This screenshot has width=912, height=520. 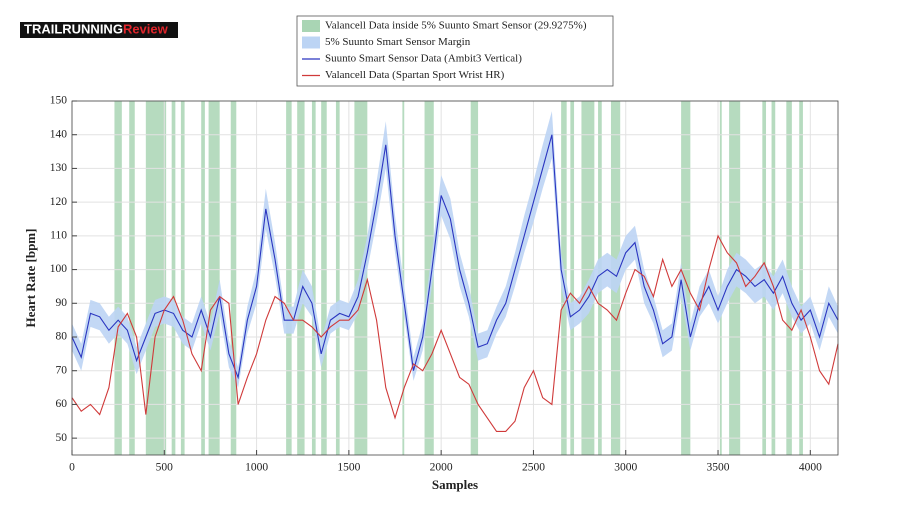 What do you see at coordinates (441, 468) in the screenshot?
I see `x-tick-label: 2000` at bounding box center [441, 468].